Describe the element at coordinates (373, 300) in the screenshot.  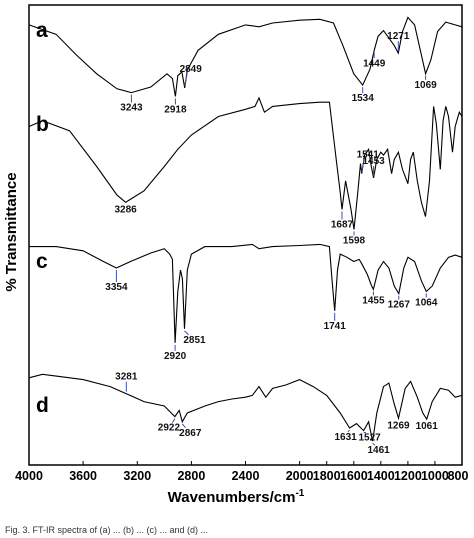
I see `peak-label-c-1455: 1455` at that location.